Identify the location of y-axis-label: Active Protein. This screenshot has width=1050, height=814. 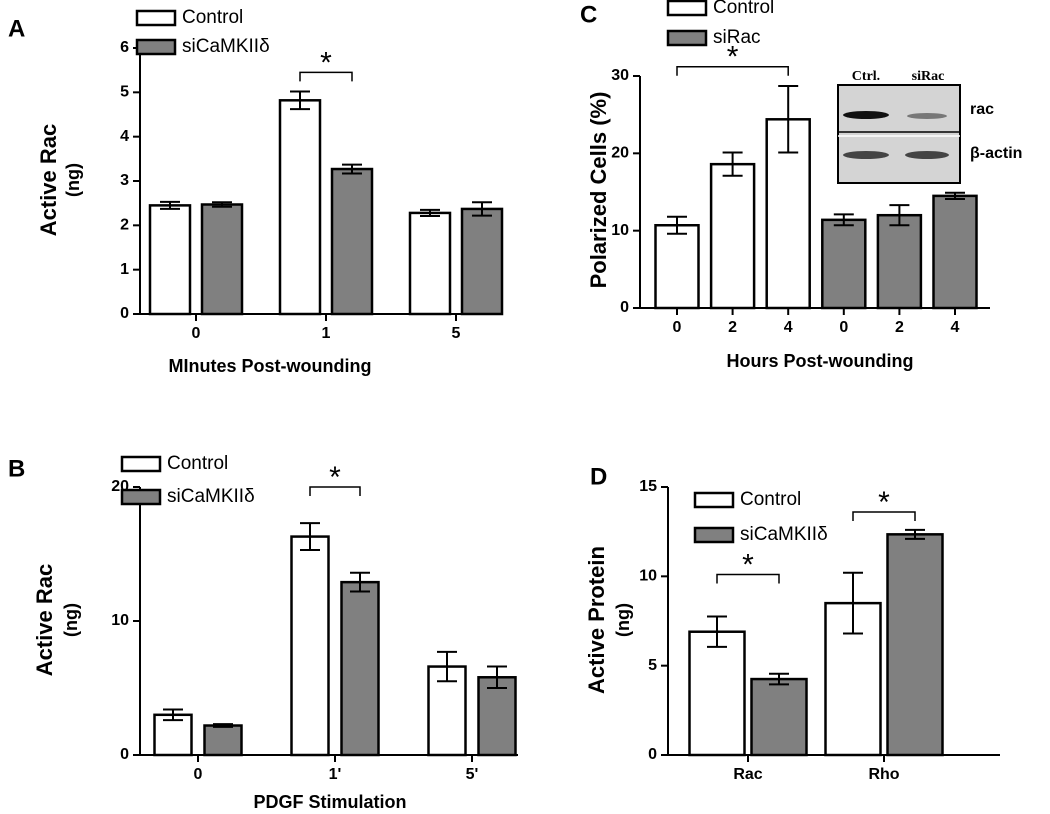
(596, 620).